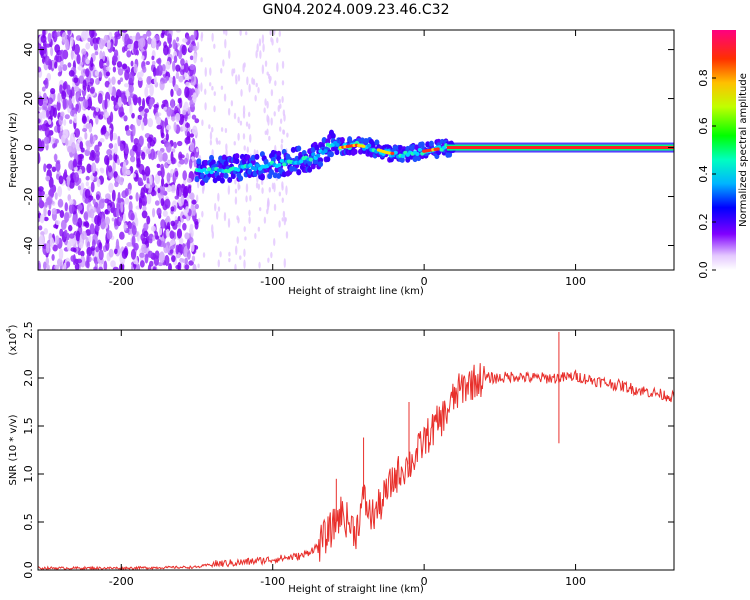 The width and height of the screenshot is (750, 600). Describe the element at coordinates (13, 344) in the screenshot. I see `snr-multiplier-base: (x10` at that location.